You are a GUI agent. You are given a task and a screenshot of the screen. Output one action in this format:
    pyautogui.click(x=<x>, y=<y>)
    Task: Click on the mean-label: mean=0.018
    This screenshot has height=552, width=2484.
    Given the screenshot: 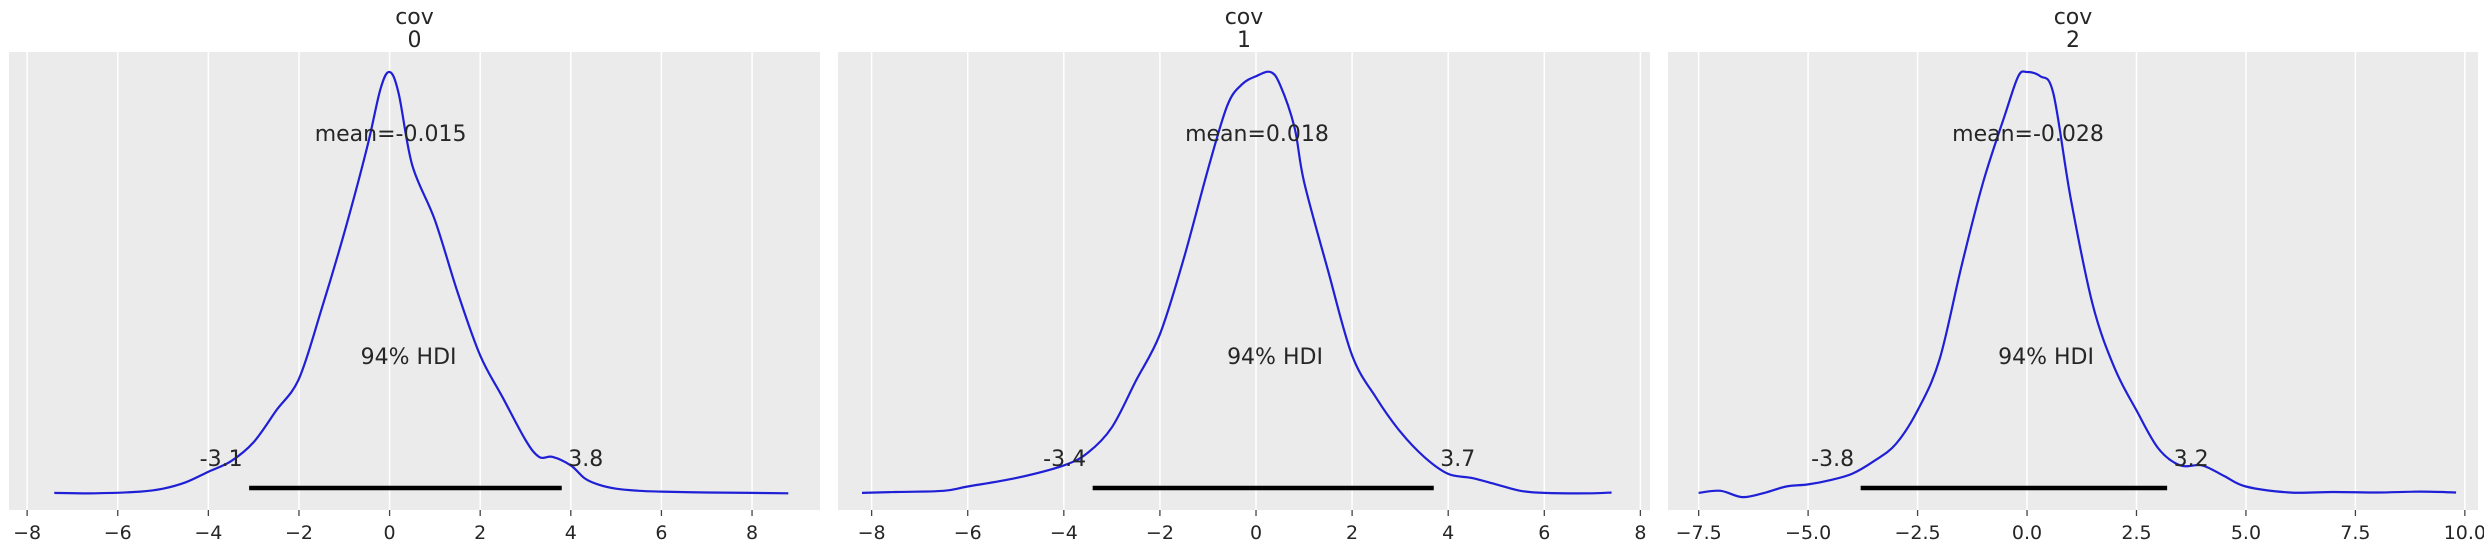 What is the action you would take?
    pyautogui.click(x=1257, y=134)
    